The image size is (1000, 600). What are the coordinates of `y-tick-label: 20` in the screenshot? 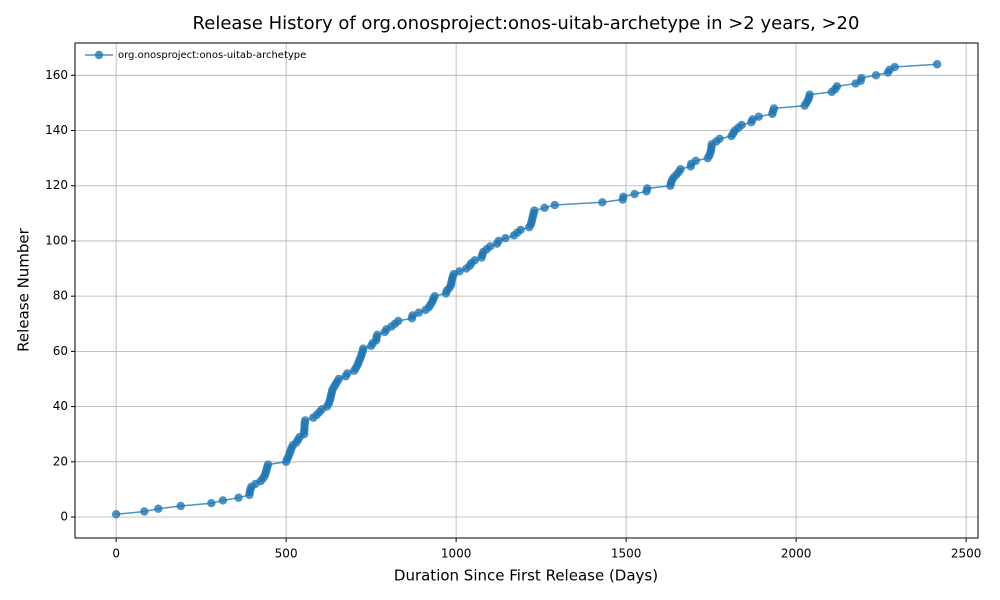 It's located at (60, 461).